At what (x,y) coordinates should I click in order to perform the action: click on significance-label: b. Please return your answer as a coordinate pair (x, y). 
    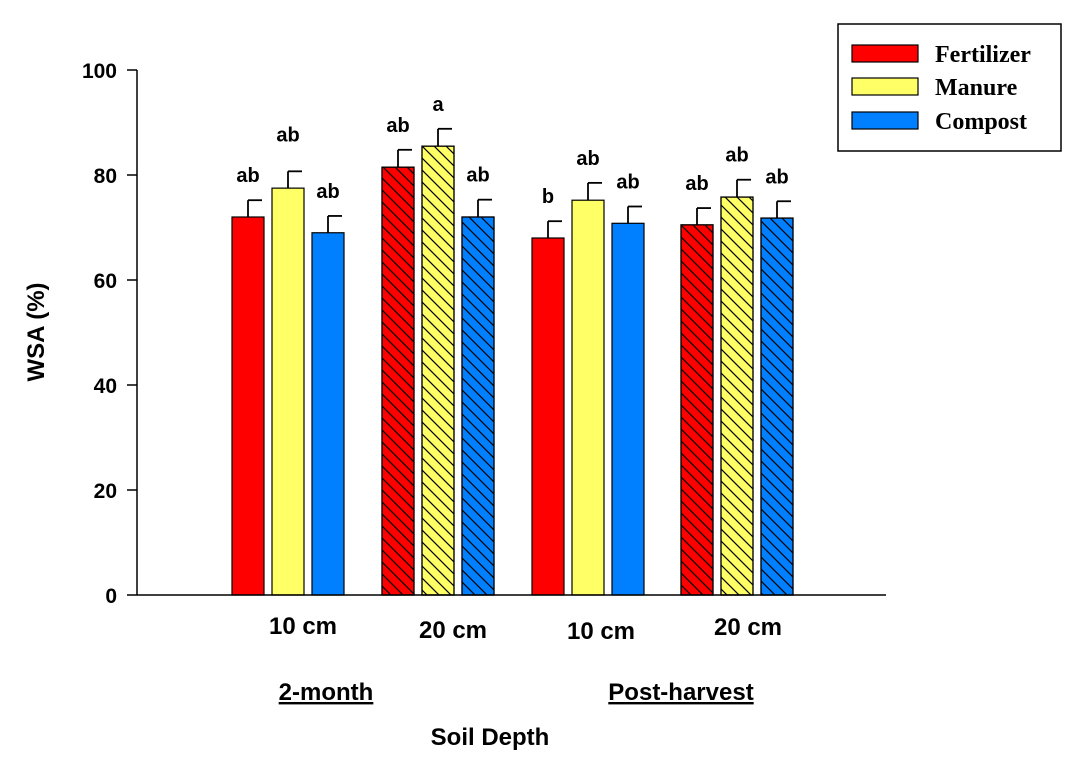
    Looking at the image, I should click on (548, 197).